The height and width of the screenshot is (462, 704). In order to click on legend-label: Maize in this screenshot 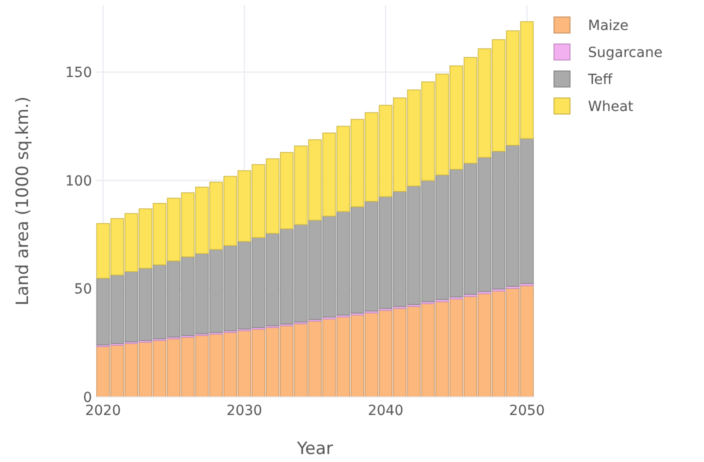, I will do `click(608, 26)`.